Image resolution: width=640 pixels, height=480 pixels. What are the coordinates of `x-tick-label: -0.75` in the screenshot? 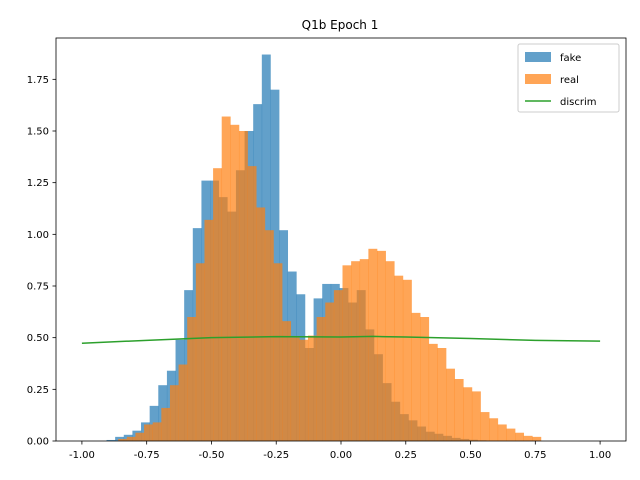 It's located at (147, 455).